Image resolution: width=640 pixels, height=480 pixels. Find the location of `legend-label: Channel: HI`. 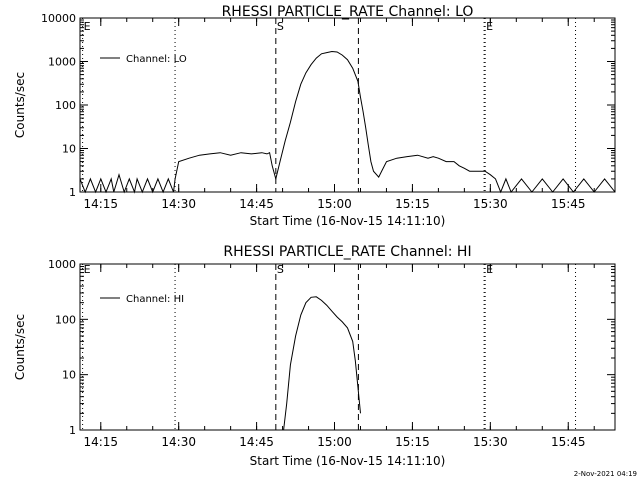

legend-label: Channel: HI is located at coordinates (155, 299).